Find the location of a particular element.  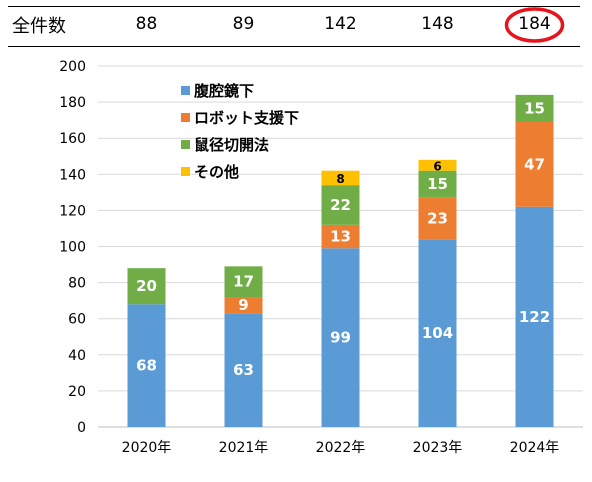

legend-label: 腹腔鏡下 is located at coordinates (224, 91).